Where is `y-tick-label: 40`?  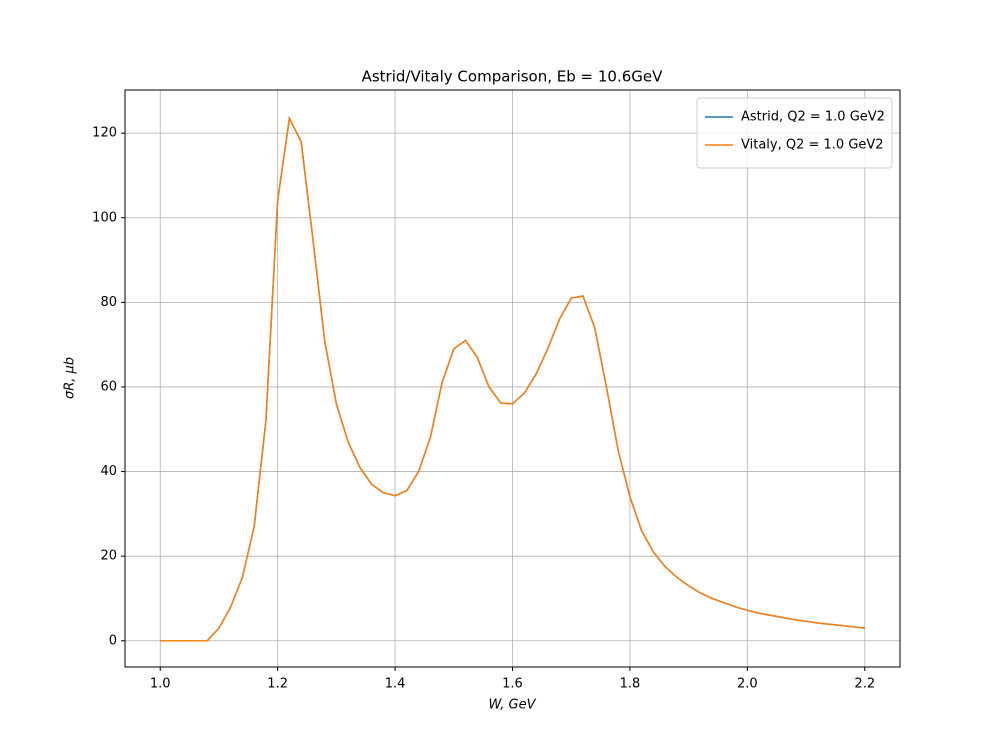
y-tick-label: 40 is located at coordinates (108, 471).